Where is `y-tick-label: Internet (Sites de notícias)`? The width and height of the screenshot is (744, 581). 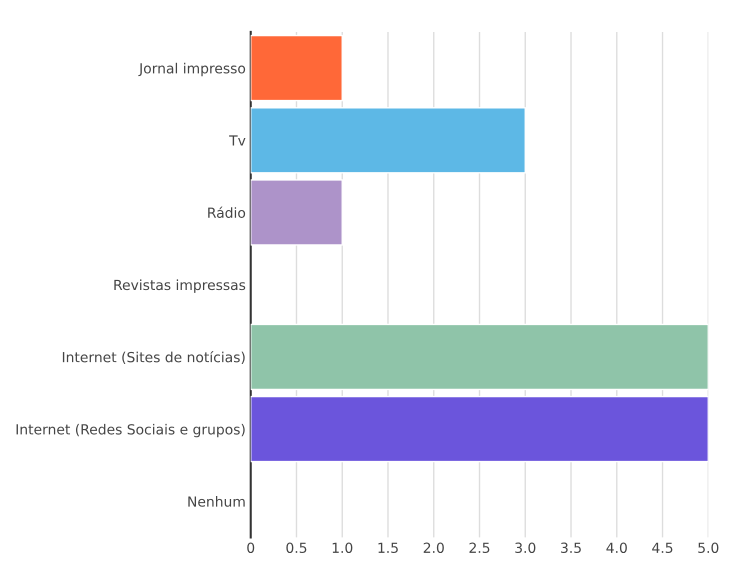 y-tick-label: Internet (Sites de notícias) is located at coordinates (153, 357).